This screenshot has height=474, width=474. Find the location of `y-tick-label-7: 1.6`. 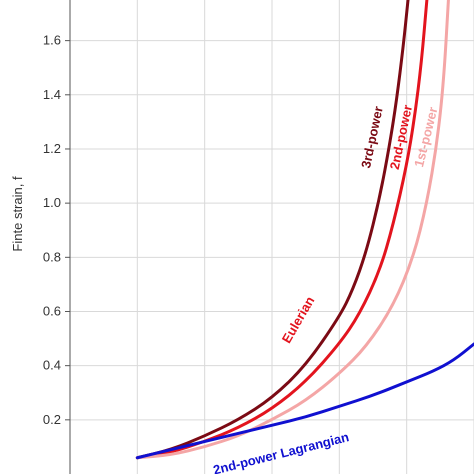

y-tick-label-7: 1.6 is located at coordinates (52, 40).